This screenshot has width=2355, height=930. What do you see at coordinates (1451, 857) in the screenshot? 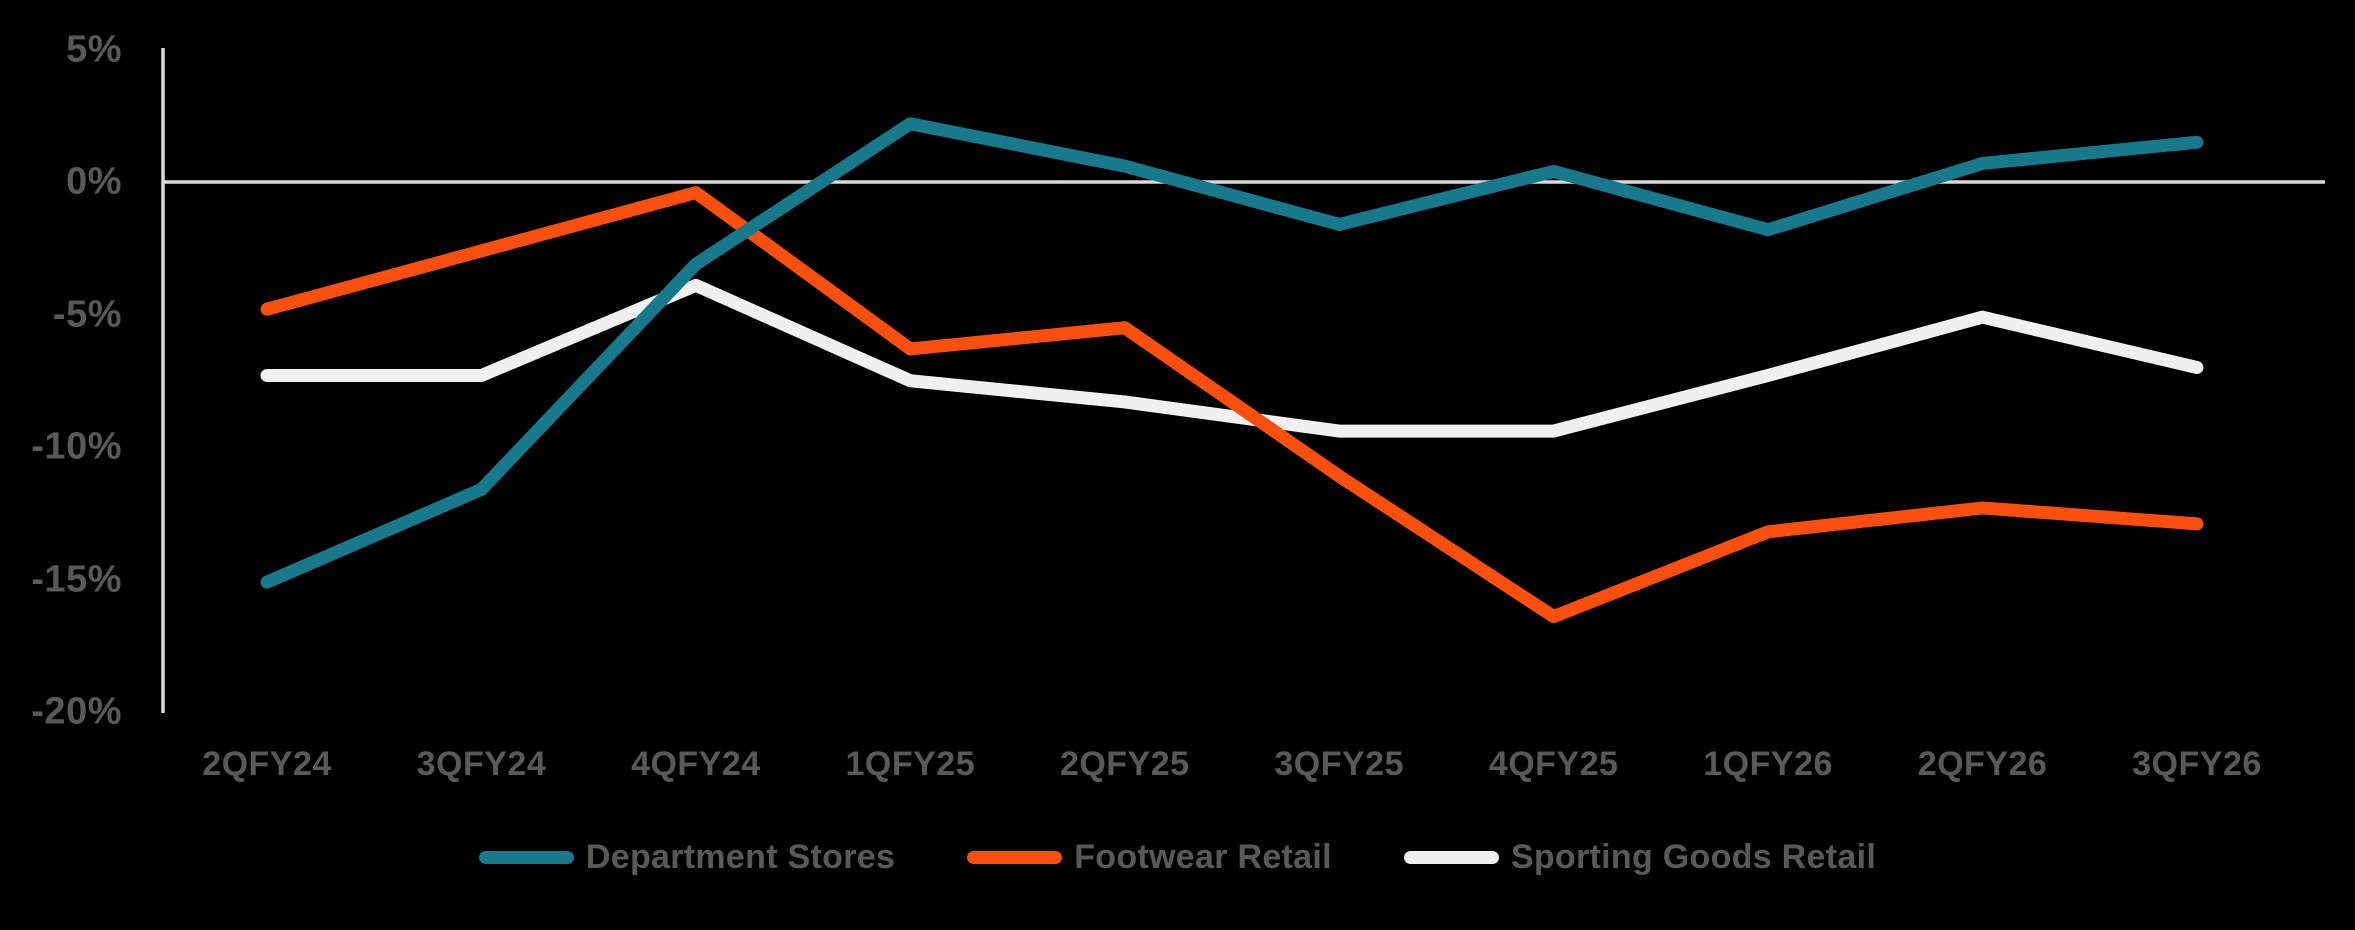
I see `legend-swatch-sporting-goods-retail-icon` at bounding box center [1451, 857].